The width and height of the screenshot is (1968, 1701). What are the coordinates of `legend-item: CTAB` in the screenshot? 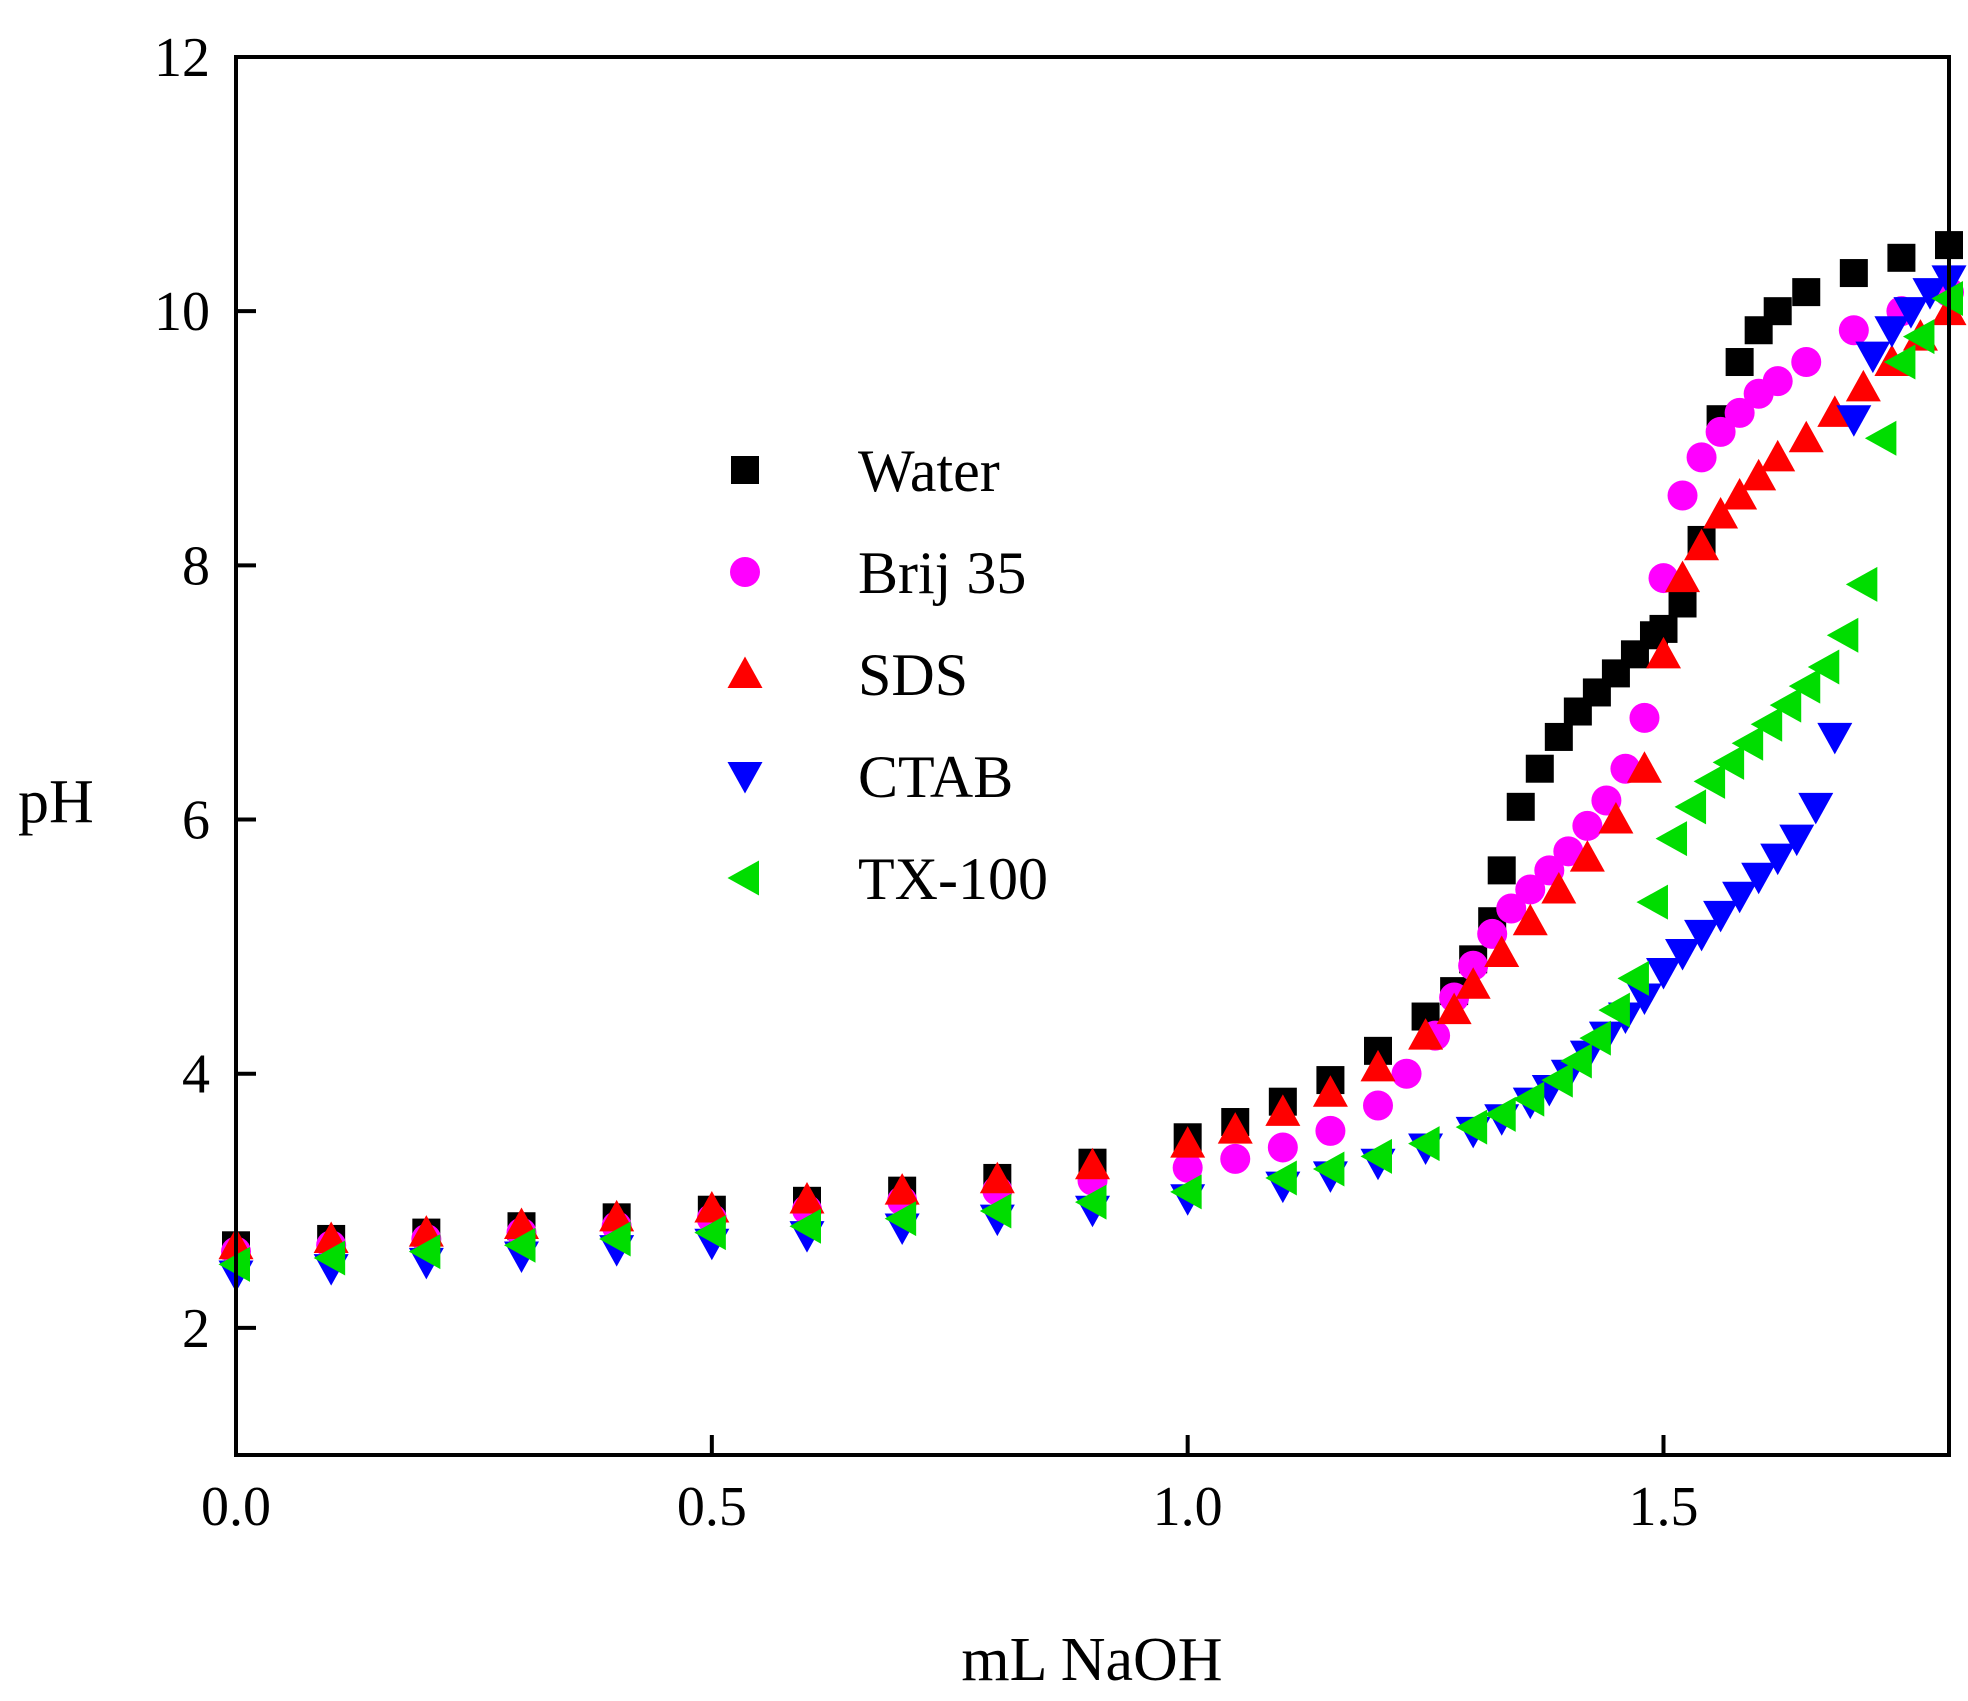 It's located at (870, 777).